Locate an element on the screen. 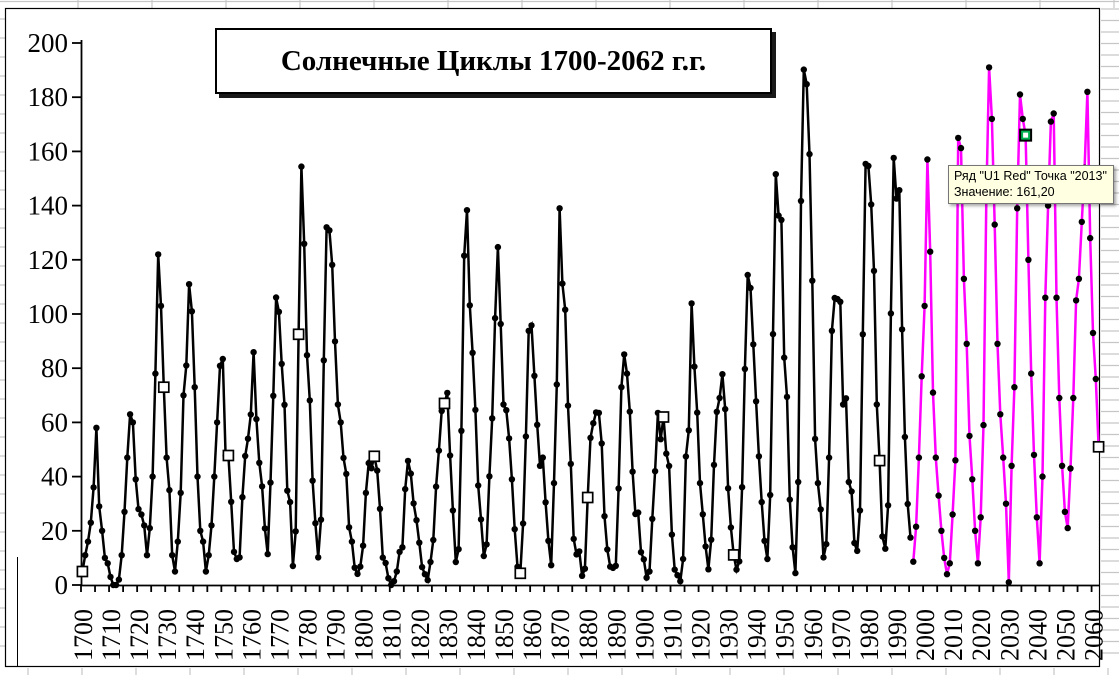  svg-text: 1970 is located at coordinates (841, 635).